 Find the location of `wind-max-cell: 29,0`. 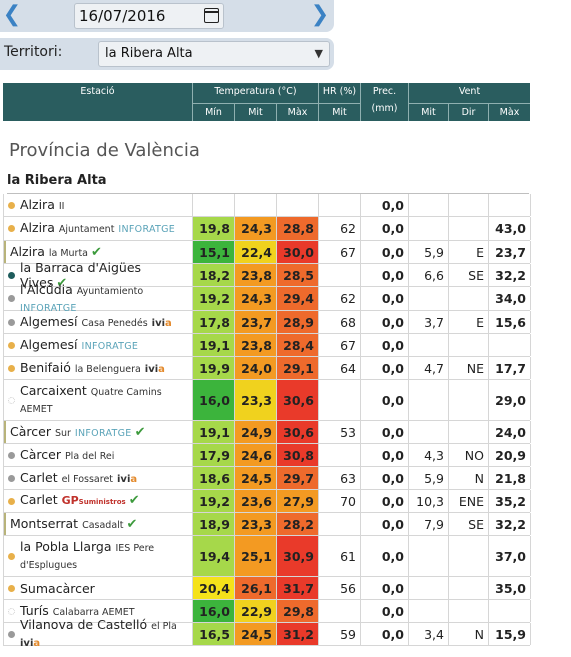

wind-max-cell: 29,0 is located at coordinates (510, 400).